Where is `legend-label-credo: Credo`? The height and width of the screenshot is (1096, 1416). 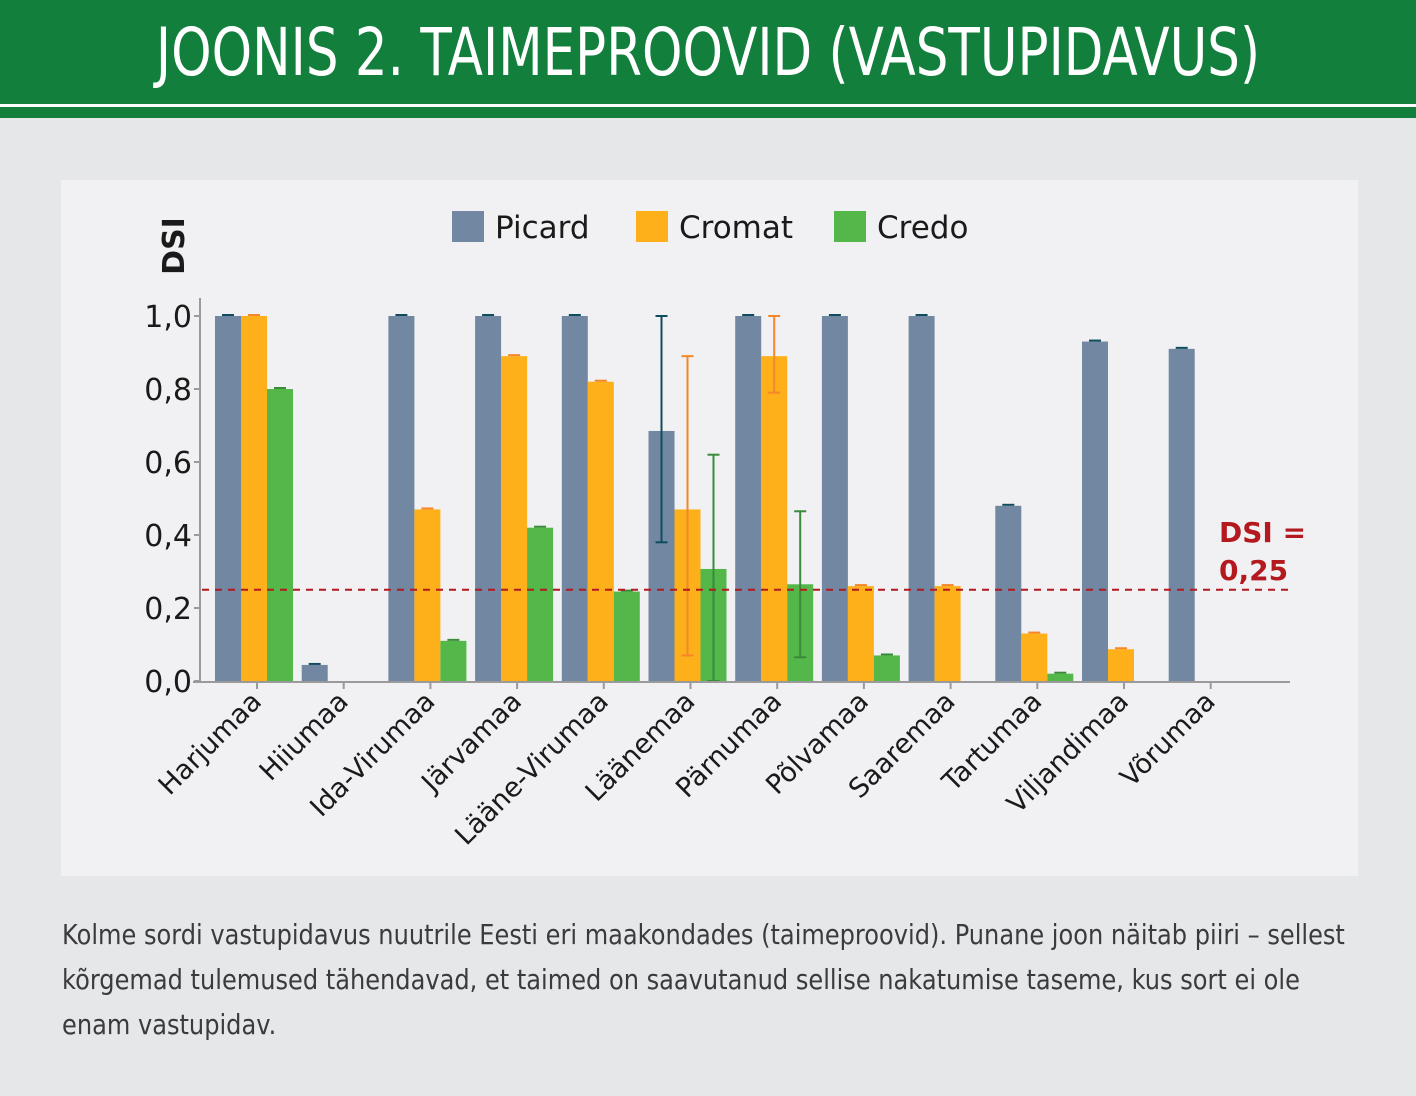 legend-label-credo: Credo is located at coordinates (922, 228).